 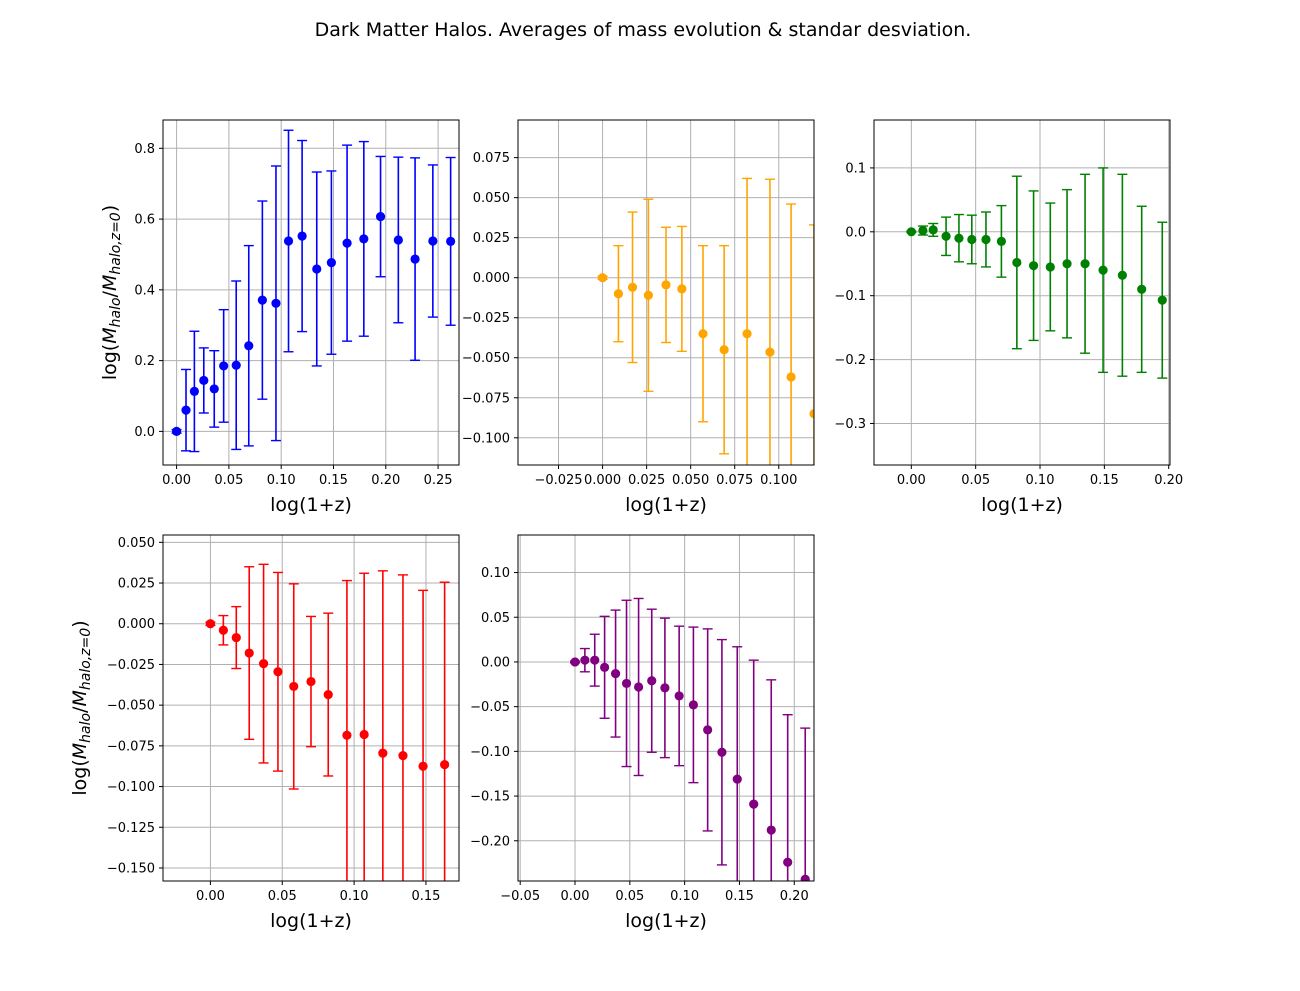 What do you see at coordinates (490, 707) in the screenshot?
I see `y-tick-label: −0.05` at bounding box center [490, 707].